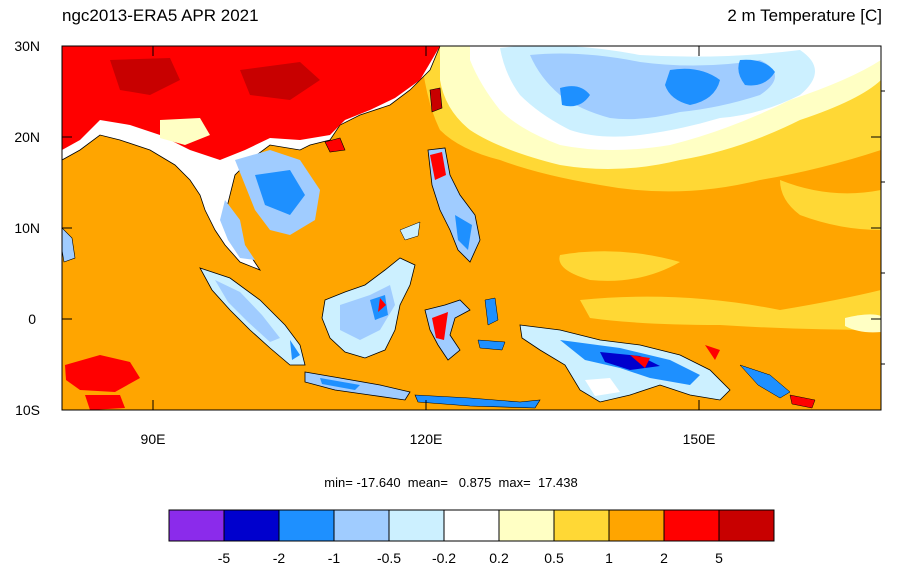  What do you see at coordinates (557, 482) in the screenshot?
I see `stats-max-value: 17.438` at bounding box center [557, 482].